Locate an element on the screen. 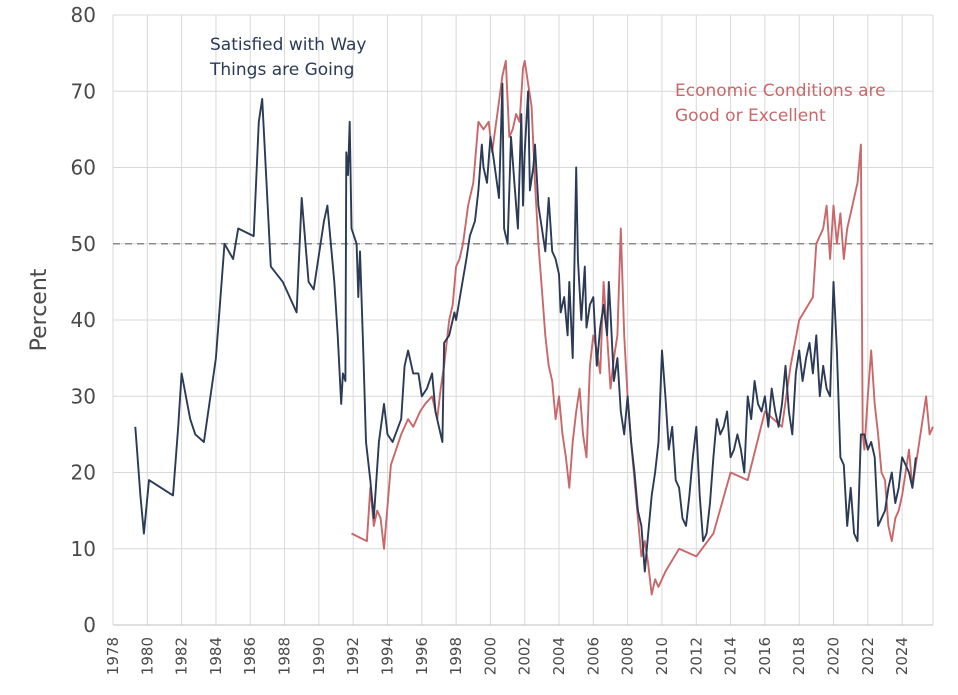  annotation-satisfied: Satisfied with Way Things are Going is located at coordinates (288, 57).